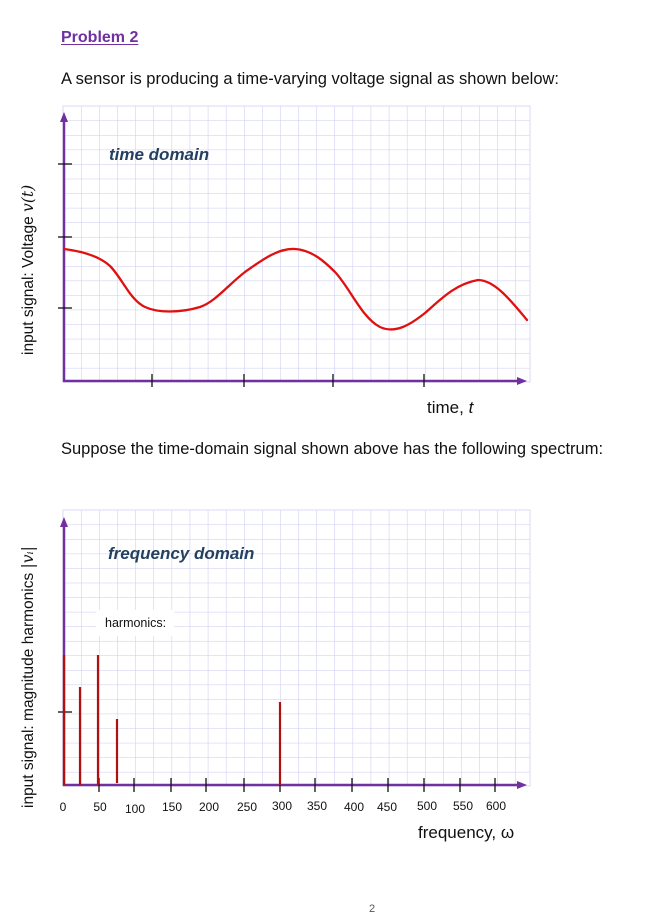  I want to click on freq-y-axis-label-text: input signal: magnitude harmonics, so click(28, 688).